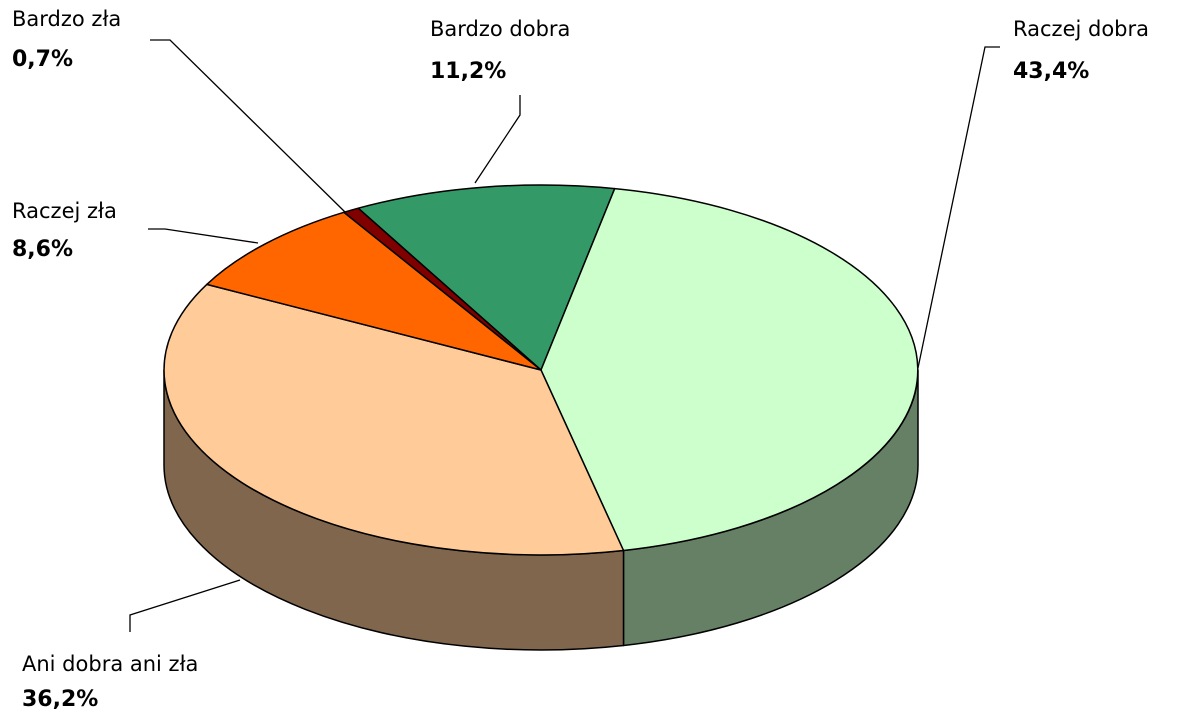 The height and width of the screenshot is (715, 1187). What do you see at coordinates (500, 29) in the screenshot?
I see `category-label: Bardzo dobra` at bounding box center [500, 29].